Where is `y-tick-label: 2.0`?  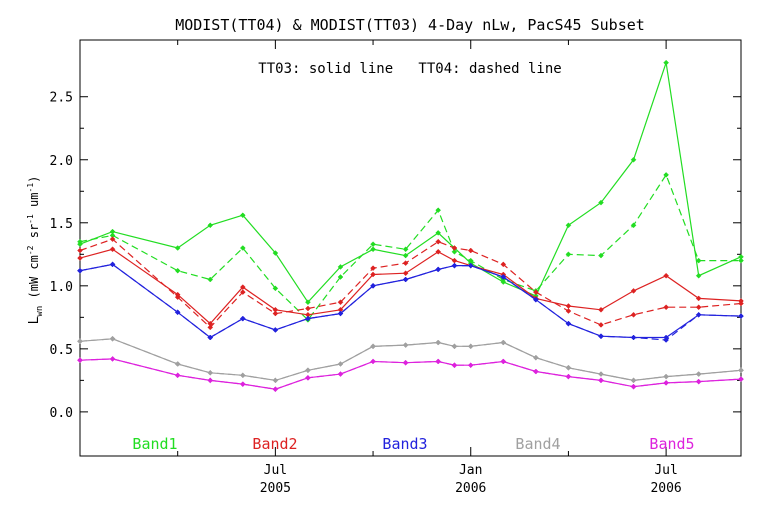
y-tick-label: 2.0 is located at coordinates (61, 161).